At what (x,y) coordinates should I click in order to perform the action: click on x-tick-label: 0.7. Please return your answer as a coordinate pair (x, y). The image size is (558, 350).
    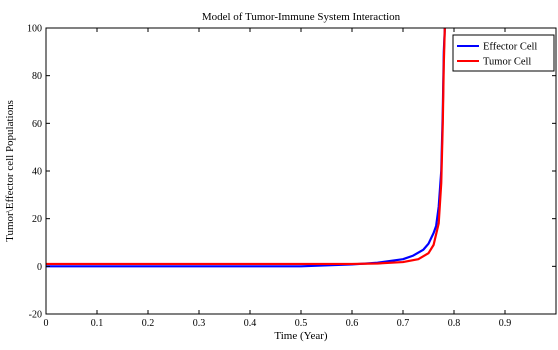
    Looking at the image, I should click on (403, 323).